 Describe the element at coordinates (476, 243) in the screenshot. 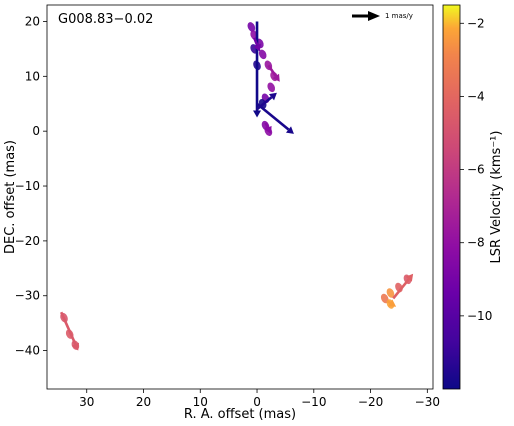

I see `colorbar-tick-label: −8` at that location.